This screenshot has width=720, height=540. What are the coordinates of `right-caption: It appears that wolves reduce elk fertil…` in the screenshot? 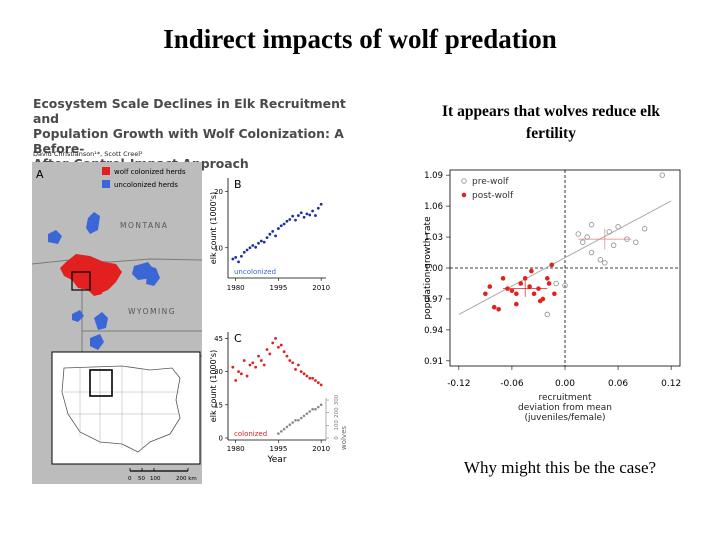 It's located at (551, 122).